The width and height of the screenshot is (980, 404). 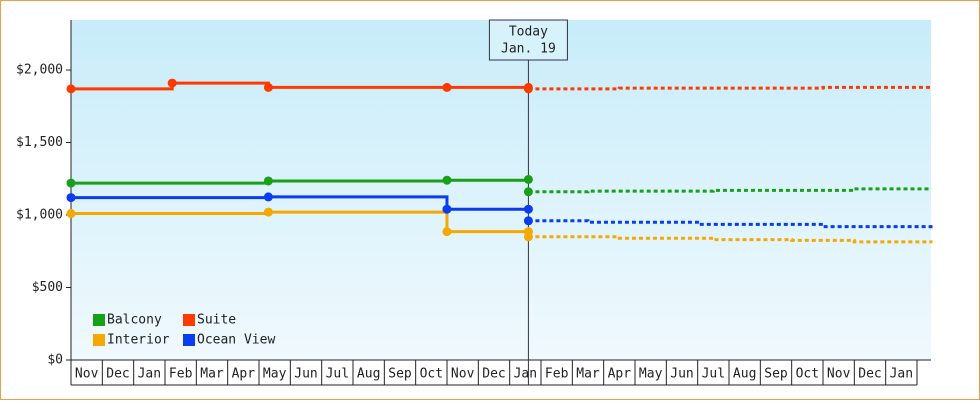 What do you see at coordinates (39, 215) in the screenshot?
I see `y-tick-label: $1,000` at bounding box center [39, 215].